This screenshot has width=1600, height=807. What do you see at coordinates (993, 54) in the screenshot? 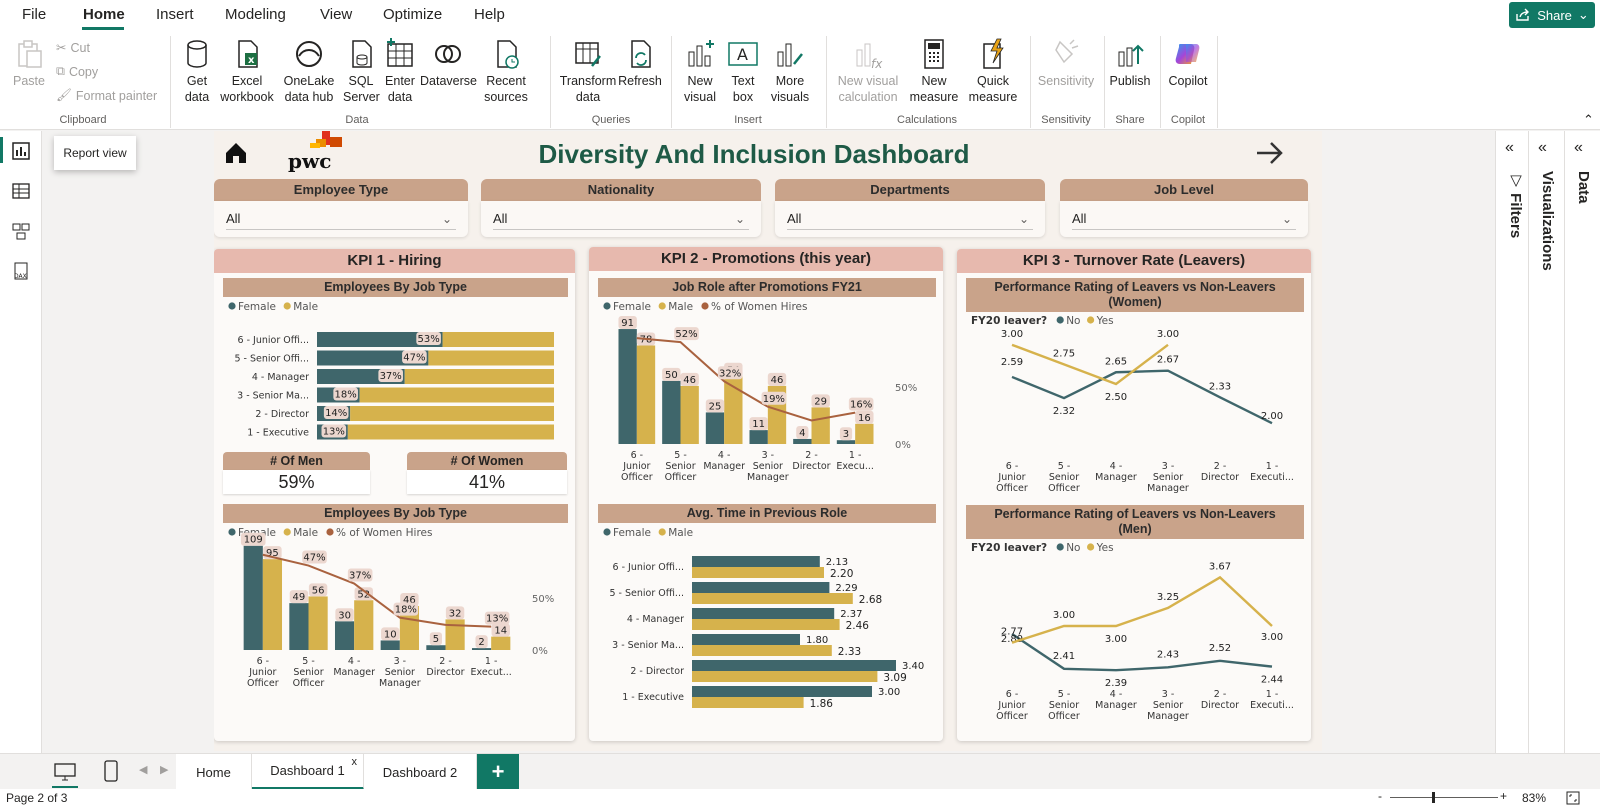
I see `quick-measure-icon` at bounding box center [993, 54].